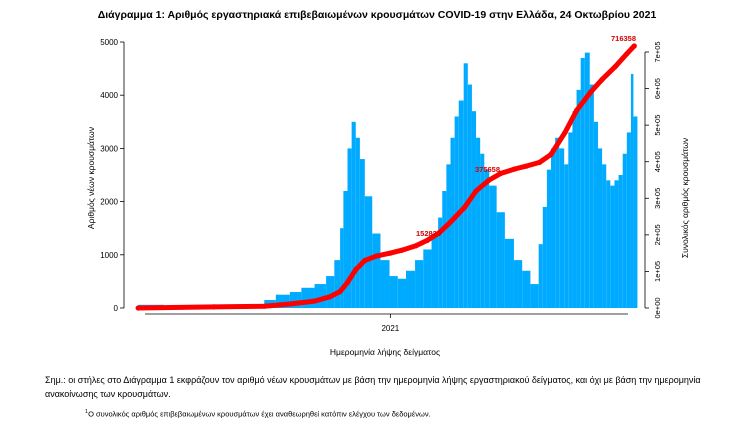  I want to click on y2-axis-title: Συνολικός αριθμός κρουσμάτων, so click(685, 198).